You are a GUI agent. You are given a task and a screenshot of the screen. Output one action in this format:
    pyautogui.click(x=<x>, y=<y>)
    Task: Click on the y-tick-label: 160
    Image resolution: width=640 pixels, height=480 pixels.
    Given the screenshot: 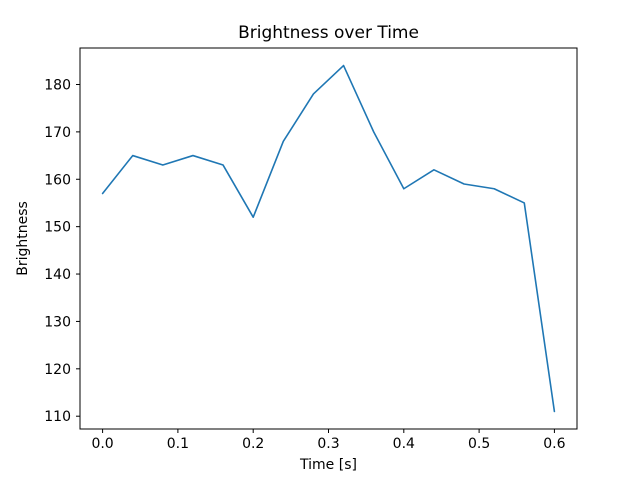 What is the action you would take?
    pyautogui.click(x=57, y=180)
    